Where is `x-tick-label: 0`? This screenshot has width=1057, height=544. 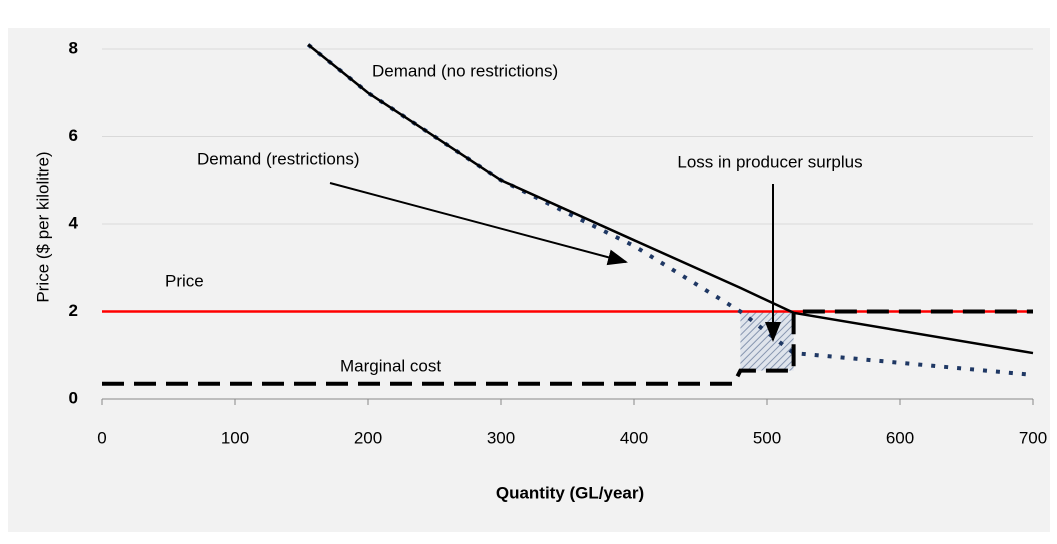
x-tick-label: 0 is located at coordinates (101, 437).